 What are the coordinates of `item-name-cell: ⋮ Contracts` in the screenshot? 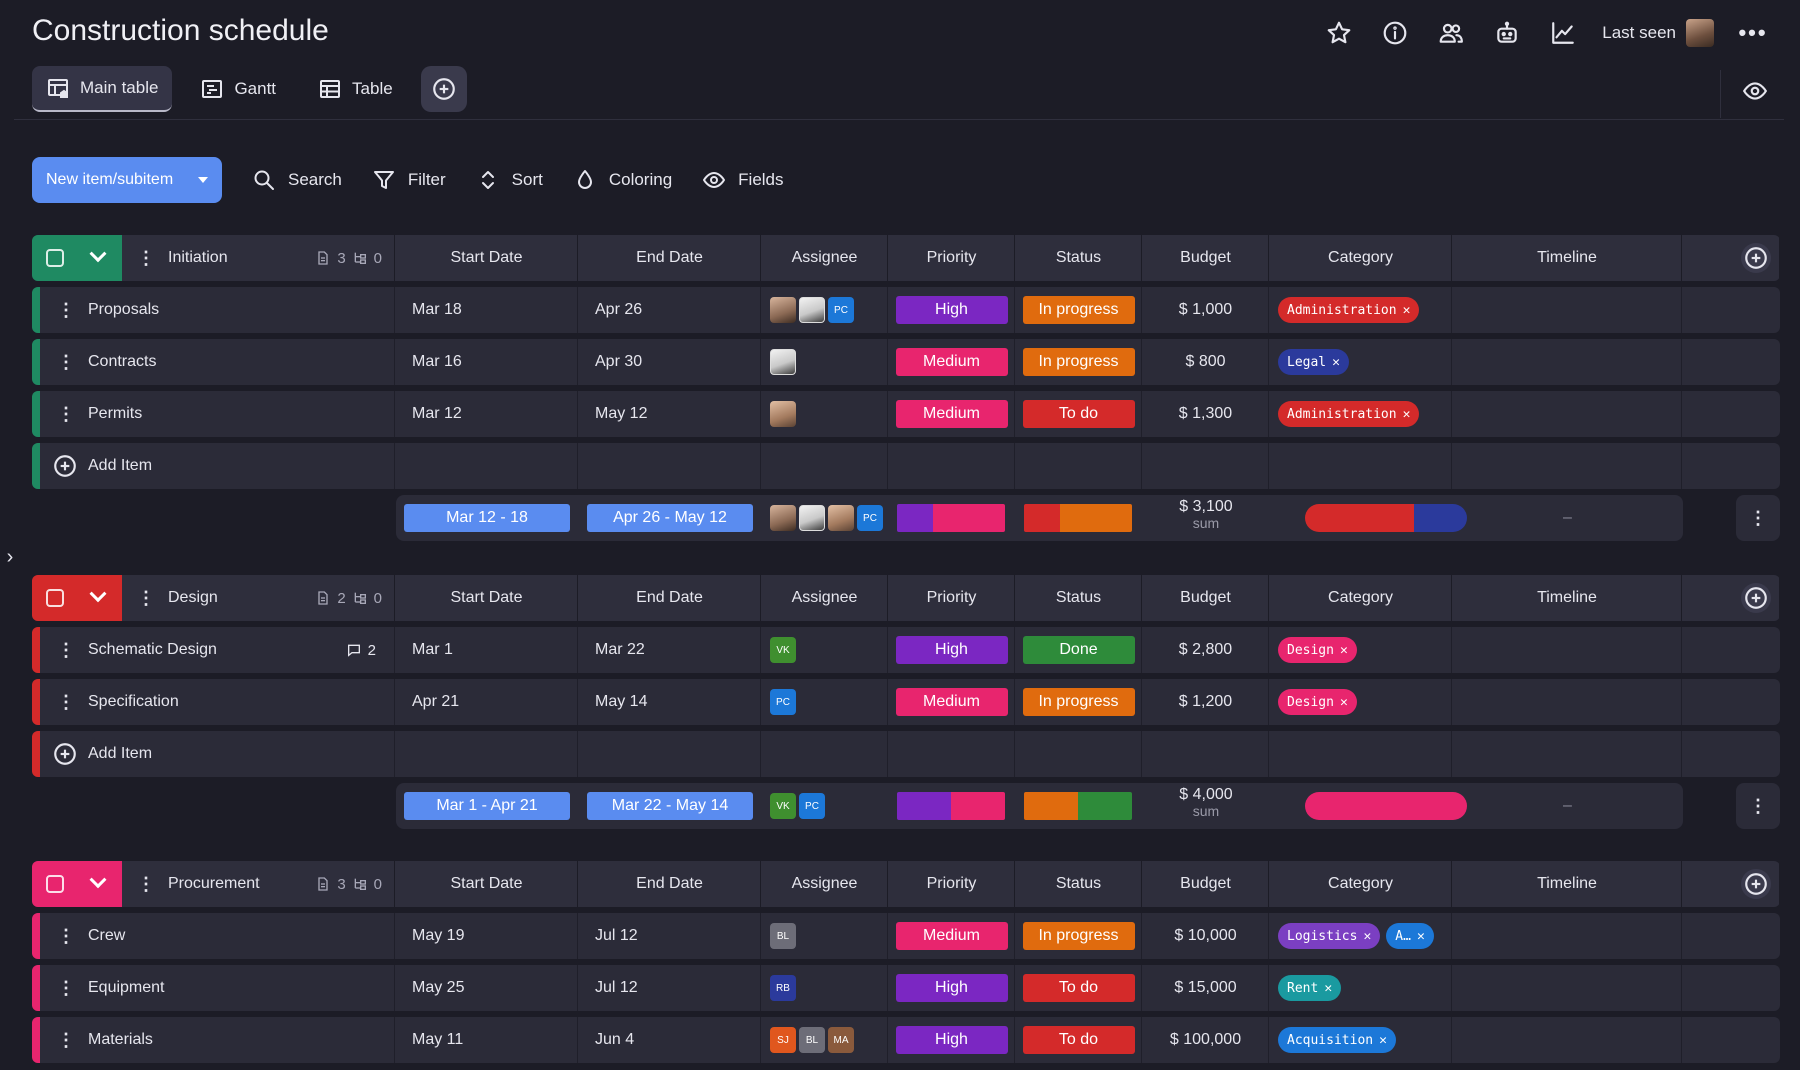 It's located at (217, 362).